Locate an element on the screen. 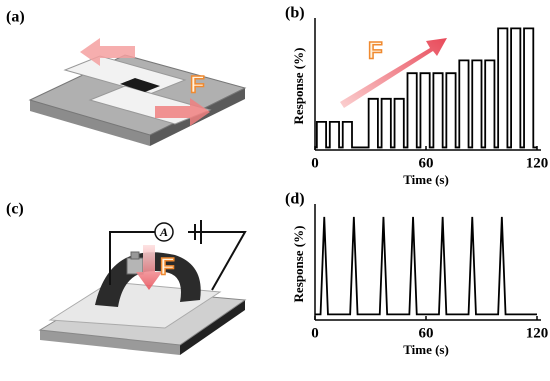  ammeter is located at coordinates (164, 232).